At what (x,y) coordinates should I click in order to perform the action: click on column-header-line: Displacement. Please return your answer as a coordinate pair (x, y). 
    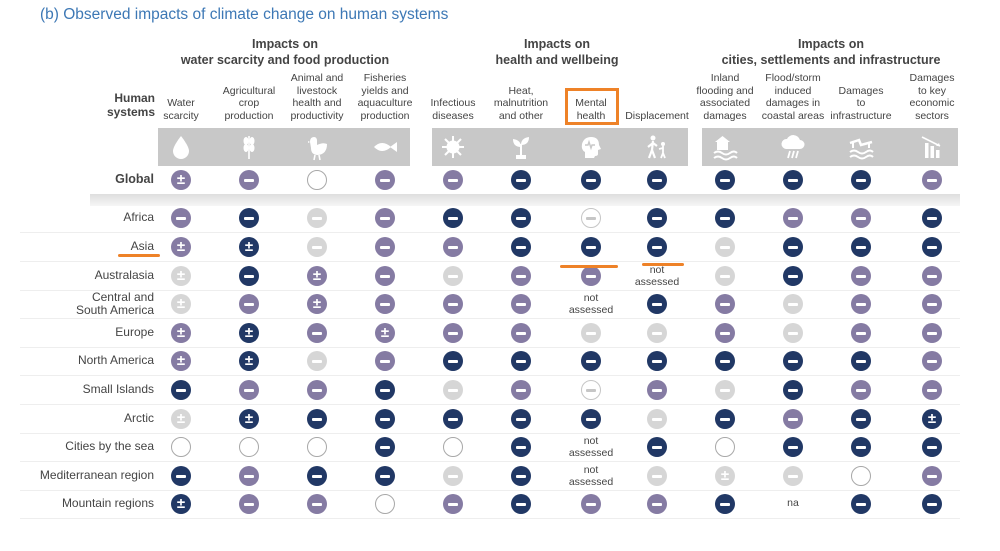
    Looking at the image, I should click on (657, 115).